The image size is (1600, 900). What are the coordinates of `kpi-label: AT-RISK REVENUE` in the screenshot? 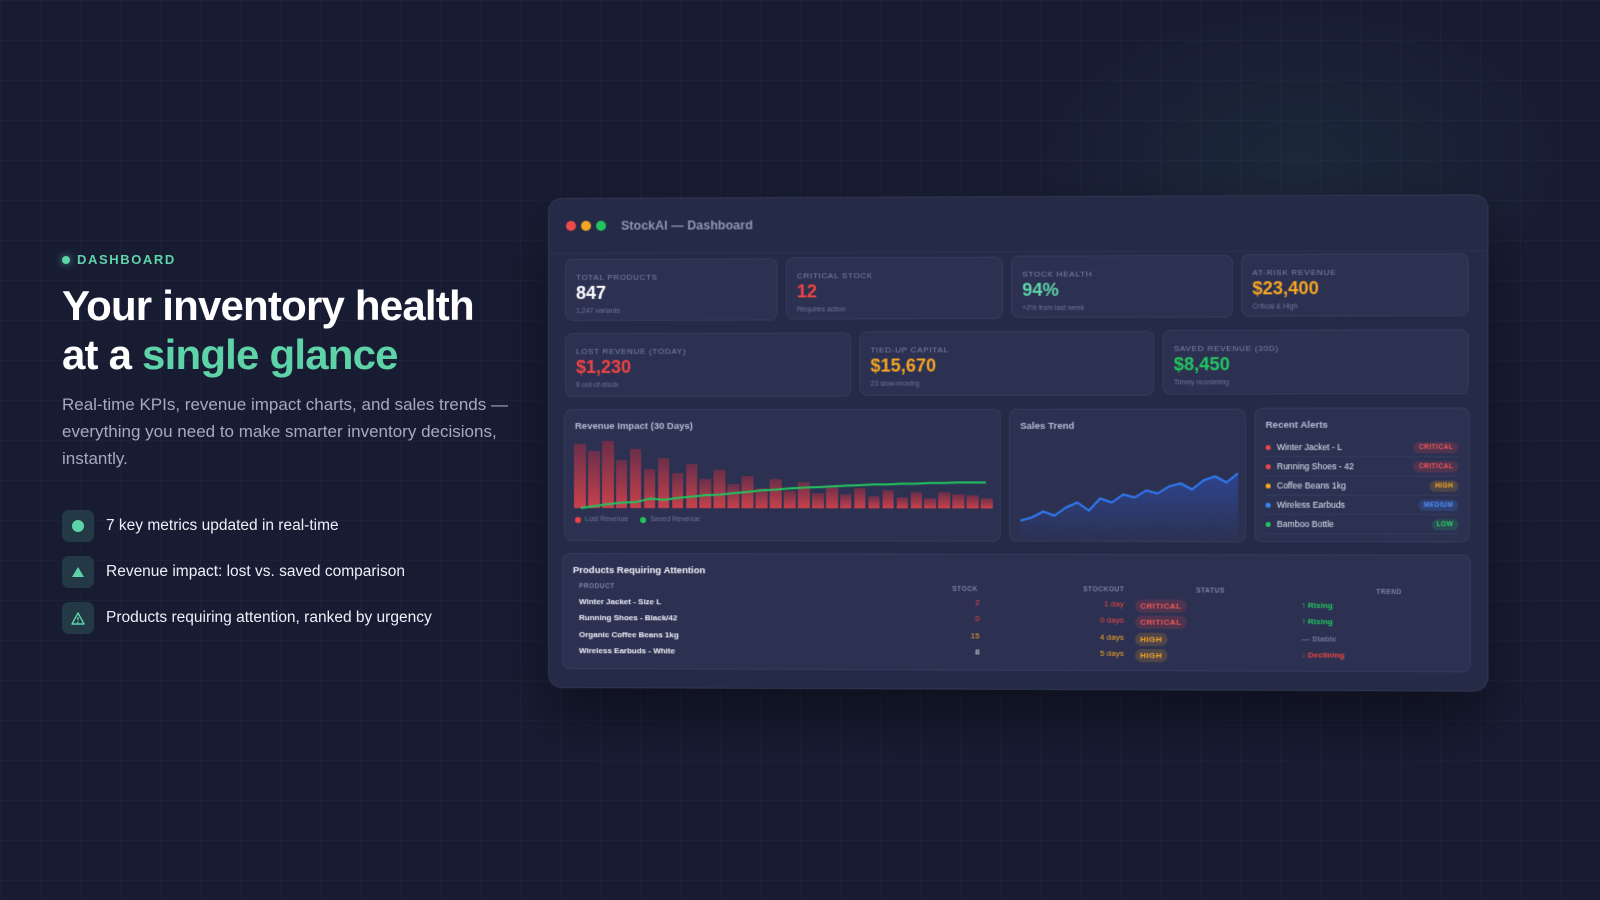 It's located at (1294, 272).